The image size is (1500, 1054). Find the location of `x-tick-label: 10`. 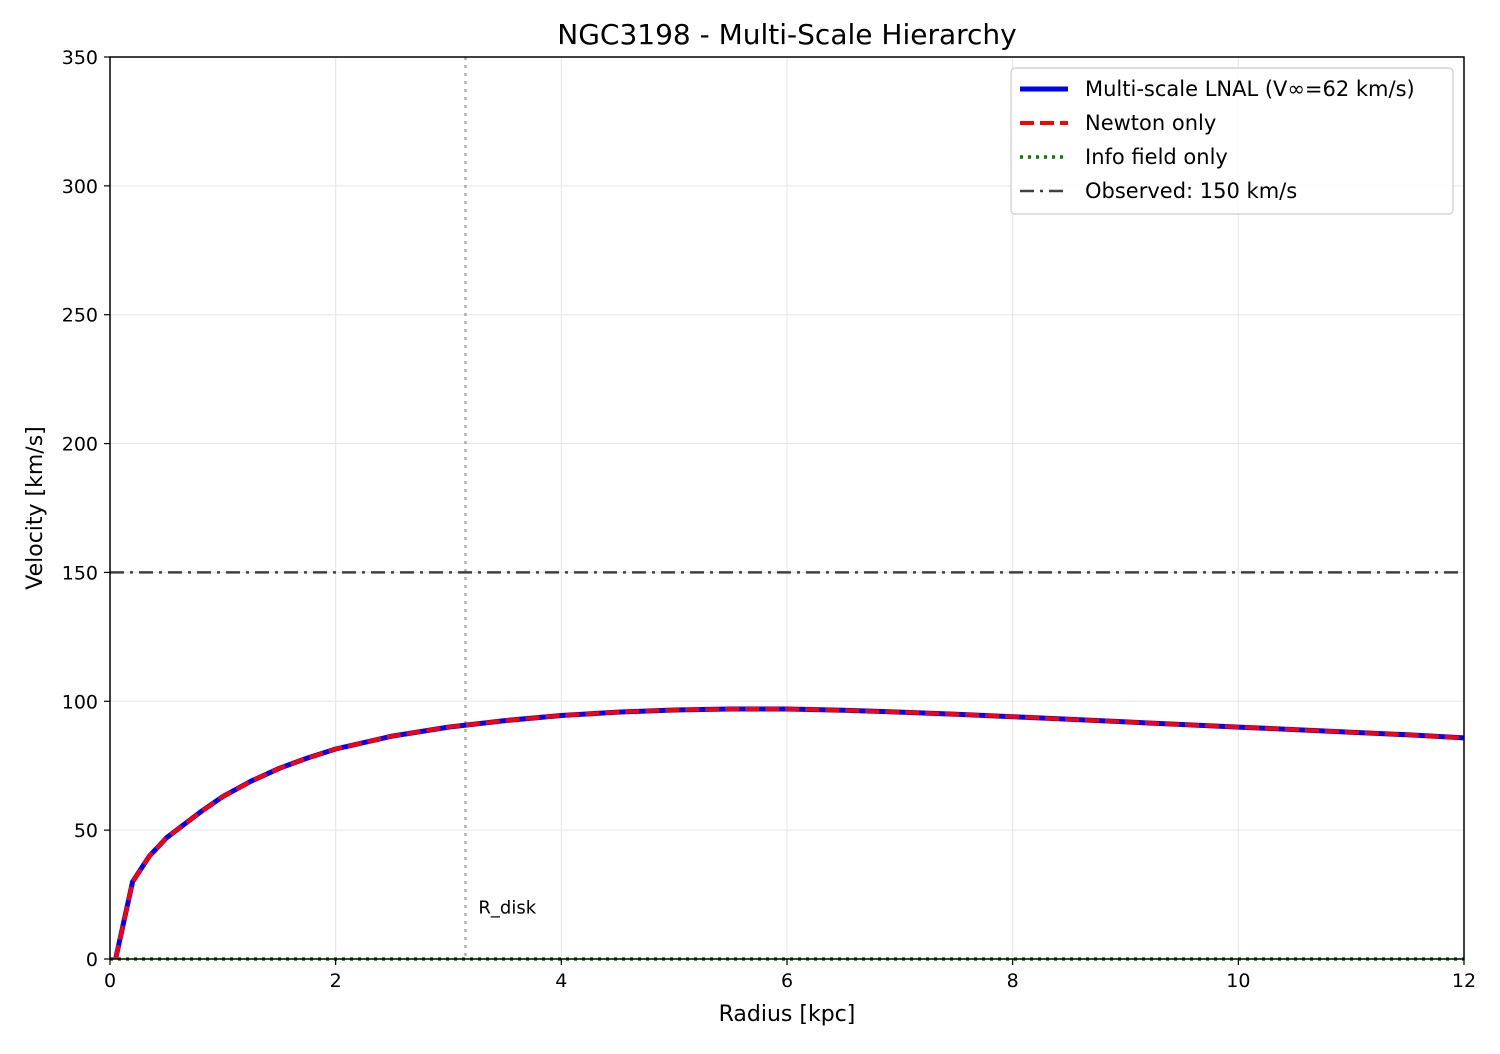

x-tick-label: 10 is located at coordinates (1238, 981).